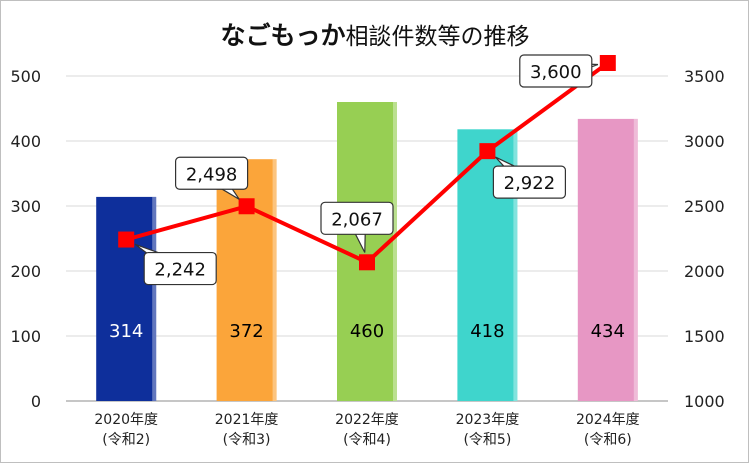 This screenshot has height=469, width=751. What do you see at coordinates (25, 206) in the screenshot?
I see `left-tick-label: 300` at bounding box center [25, 206].